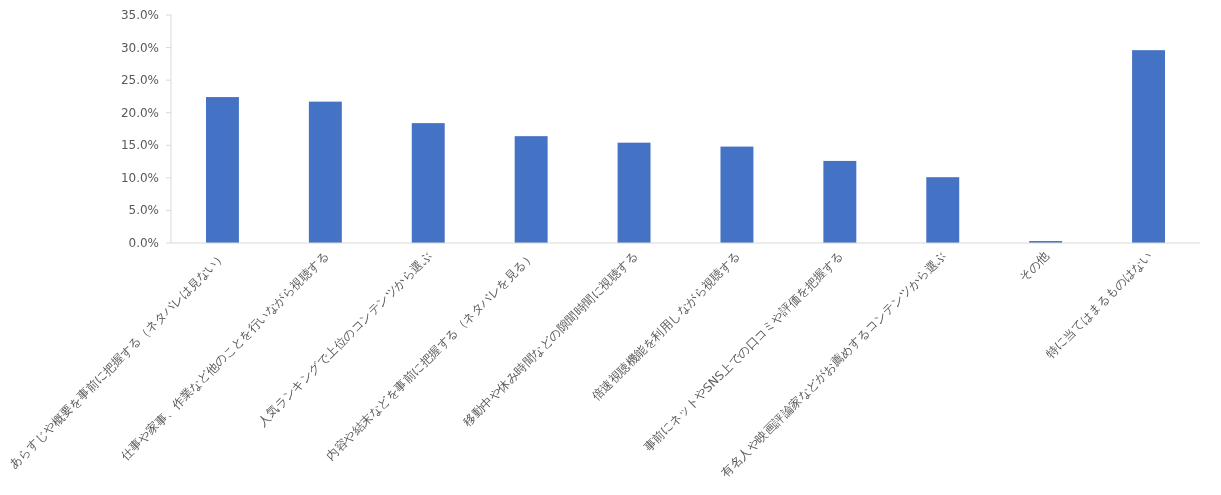  I want to click on y-tick-label: 30.0%, so click(139, 47).